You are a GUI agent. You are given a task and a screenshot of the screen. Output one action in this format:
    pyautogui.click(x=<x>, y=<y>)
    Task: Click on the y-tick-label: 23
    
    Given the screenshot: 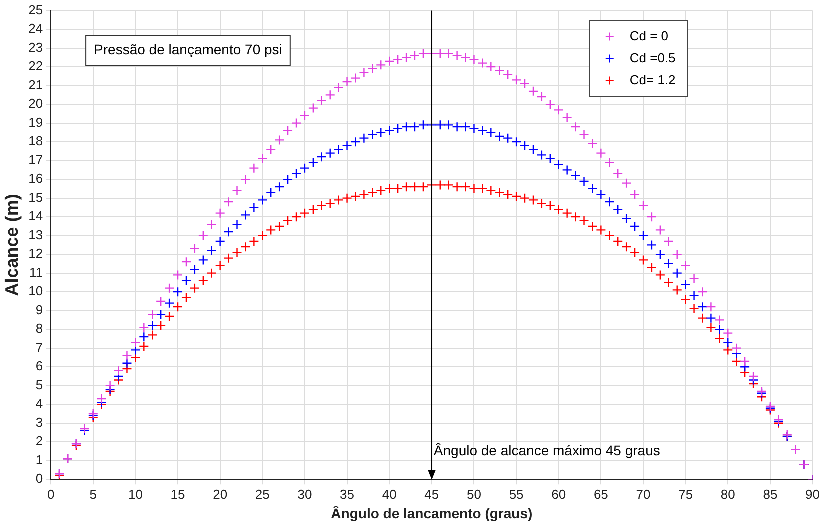 What is the action you would take?
    pyautogui.click(x=36, y=47)
    